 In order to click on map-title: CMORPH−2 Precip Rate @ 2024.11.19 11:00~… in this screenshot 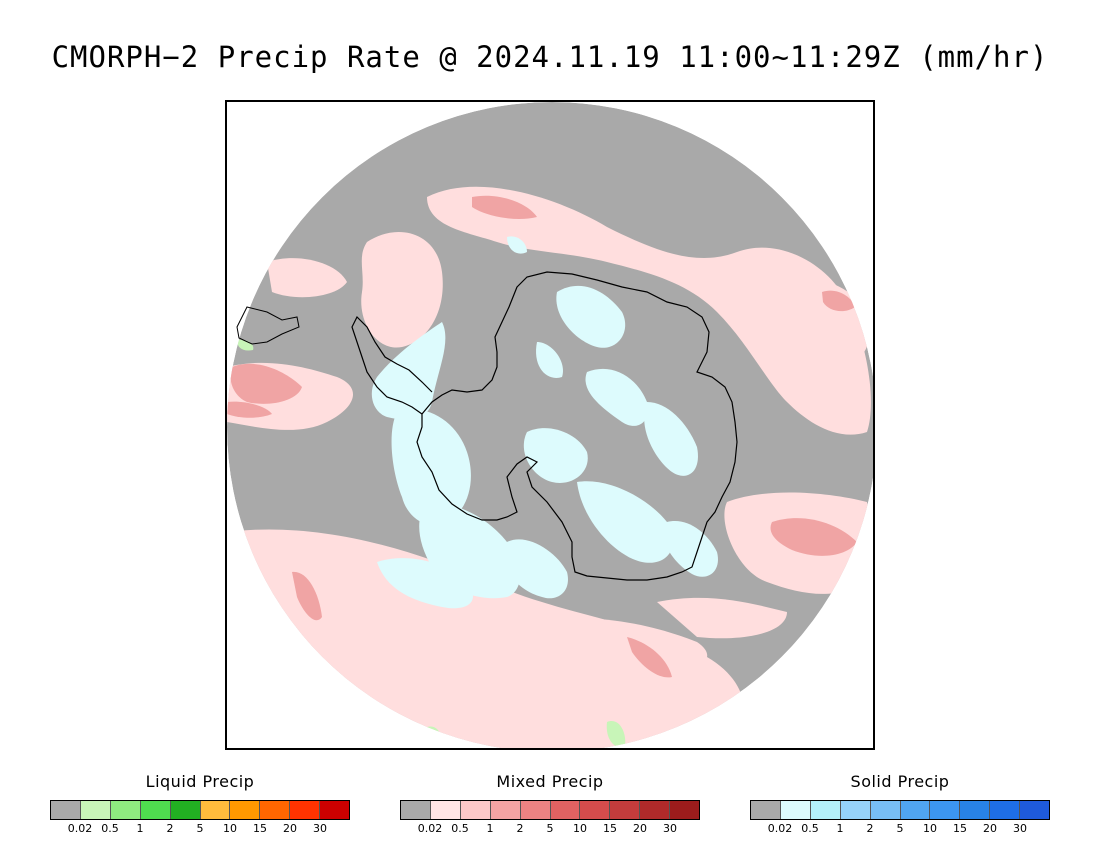, I will do `click(550, 57)`.